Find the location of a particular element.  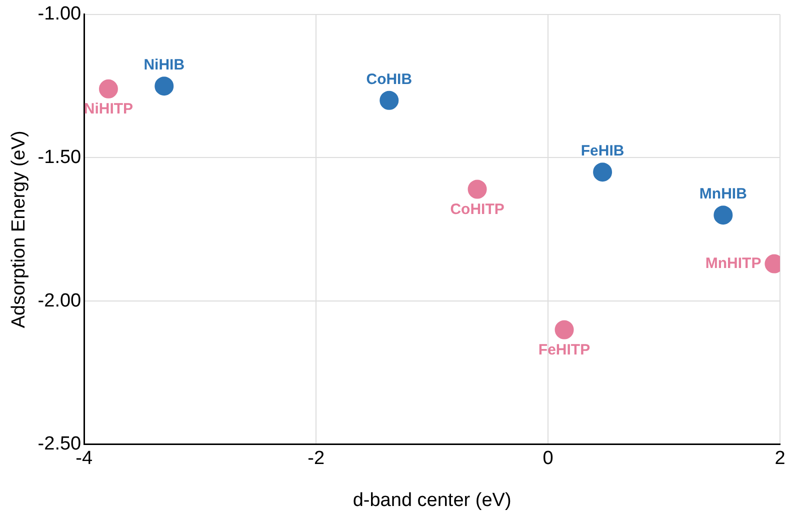

y-axis-title: Adsorption Energy (eV) is located at coordinates (19, 229).